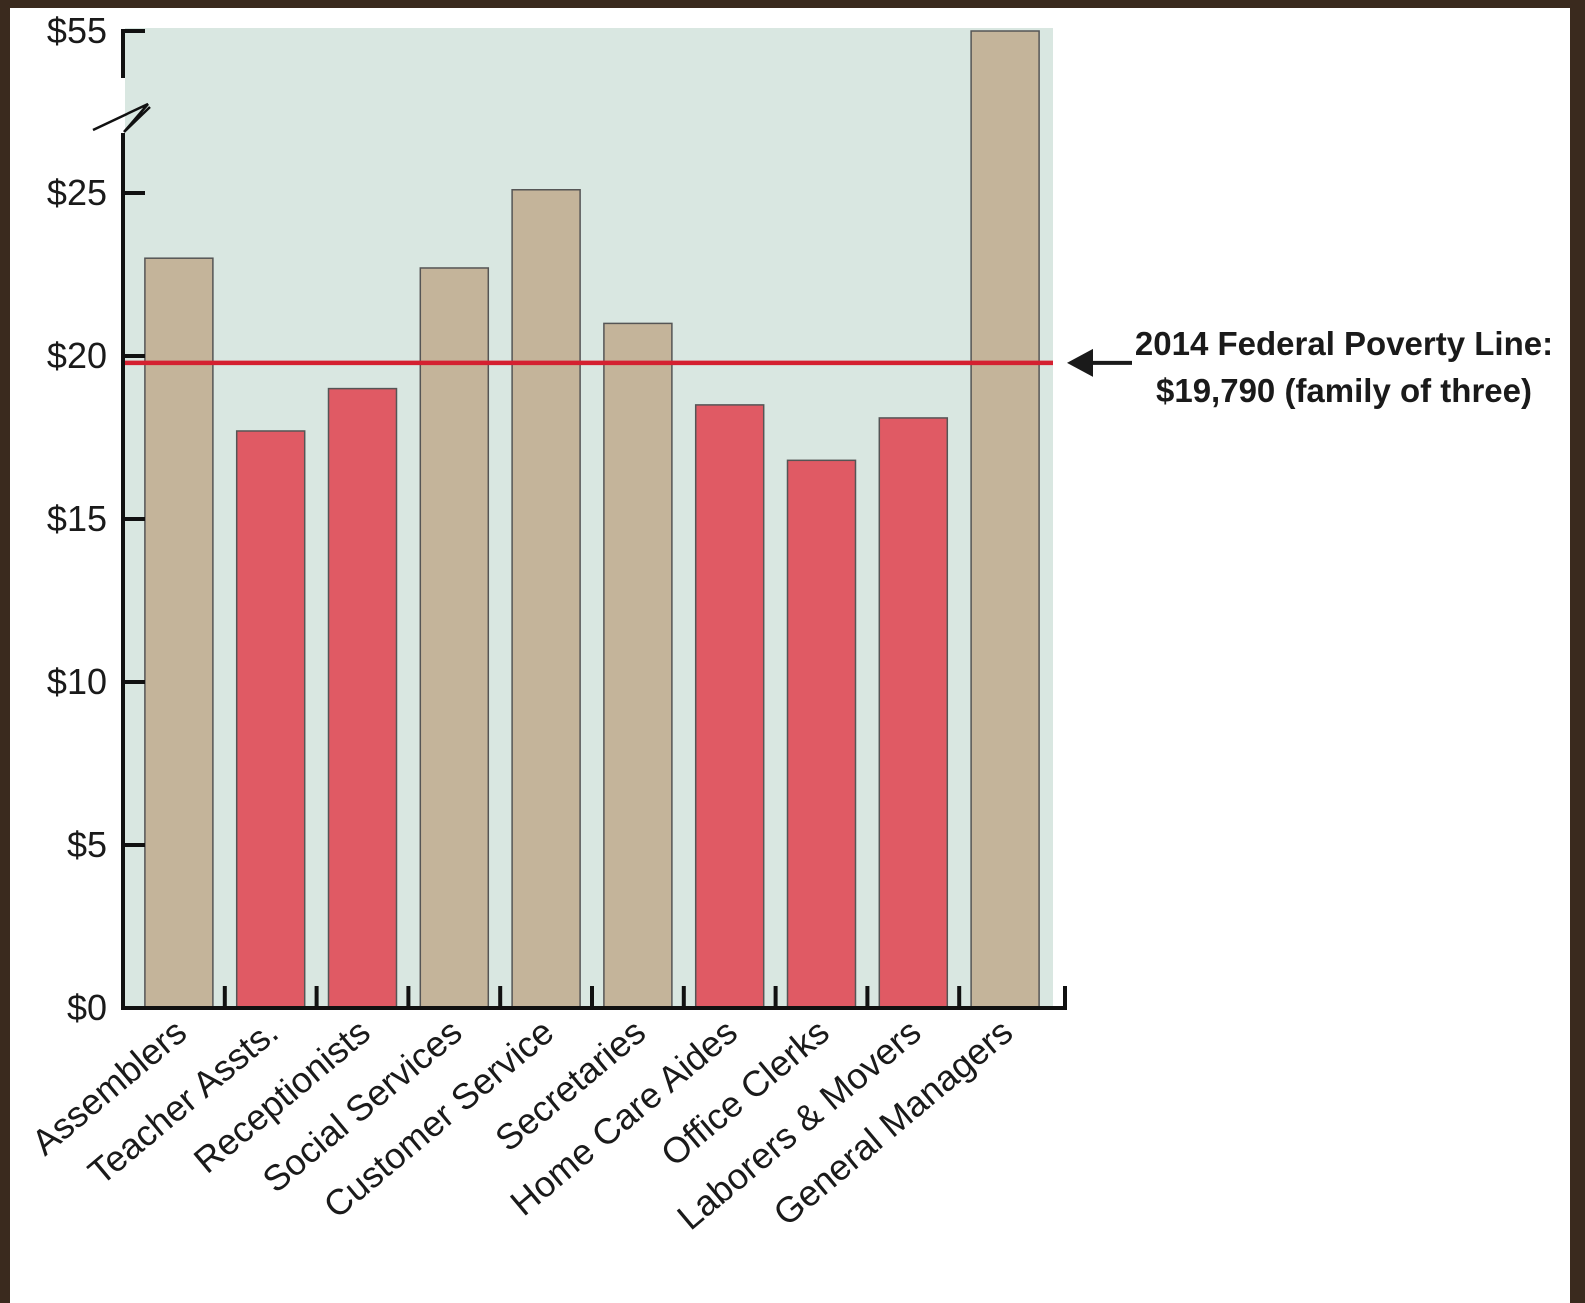  What do you see at coordinates (77, 355) in the screenshot?
I see `y-tick-label: $20` at bounding box center [77, 355].